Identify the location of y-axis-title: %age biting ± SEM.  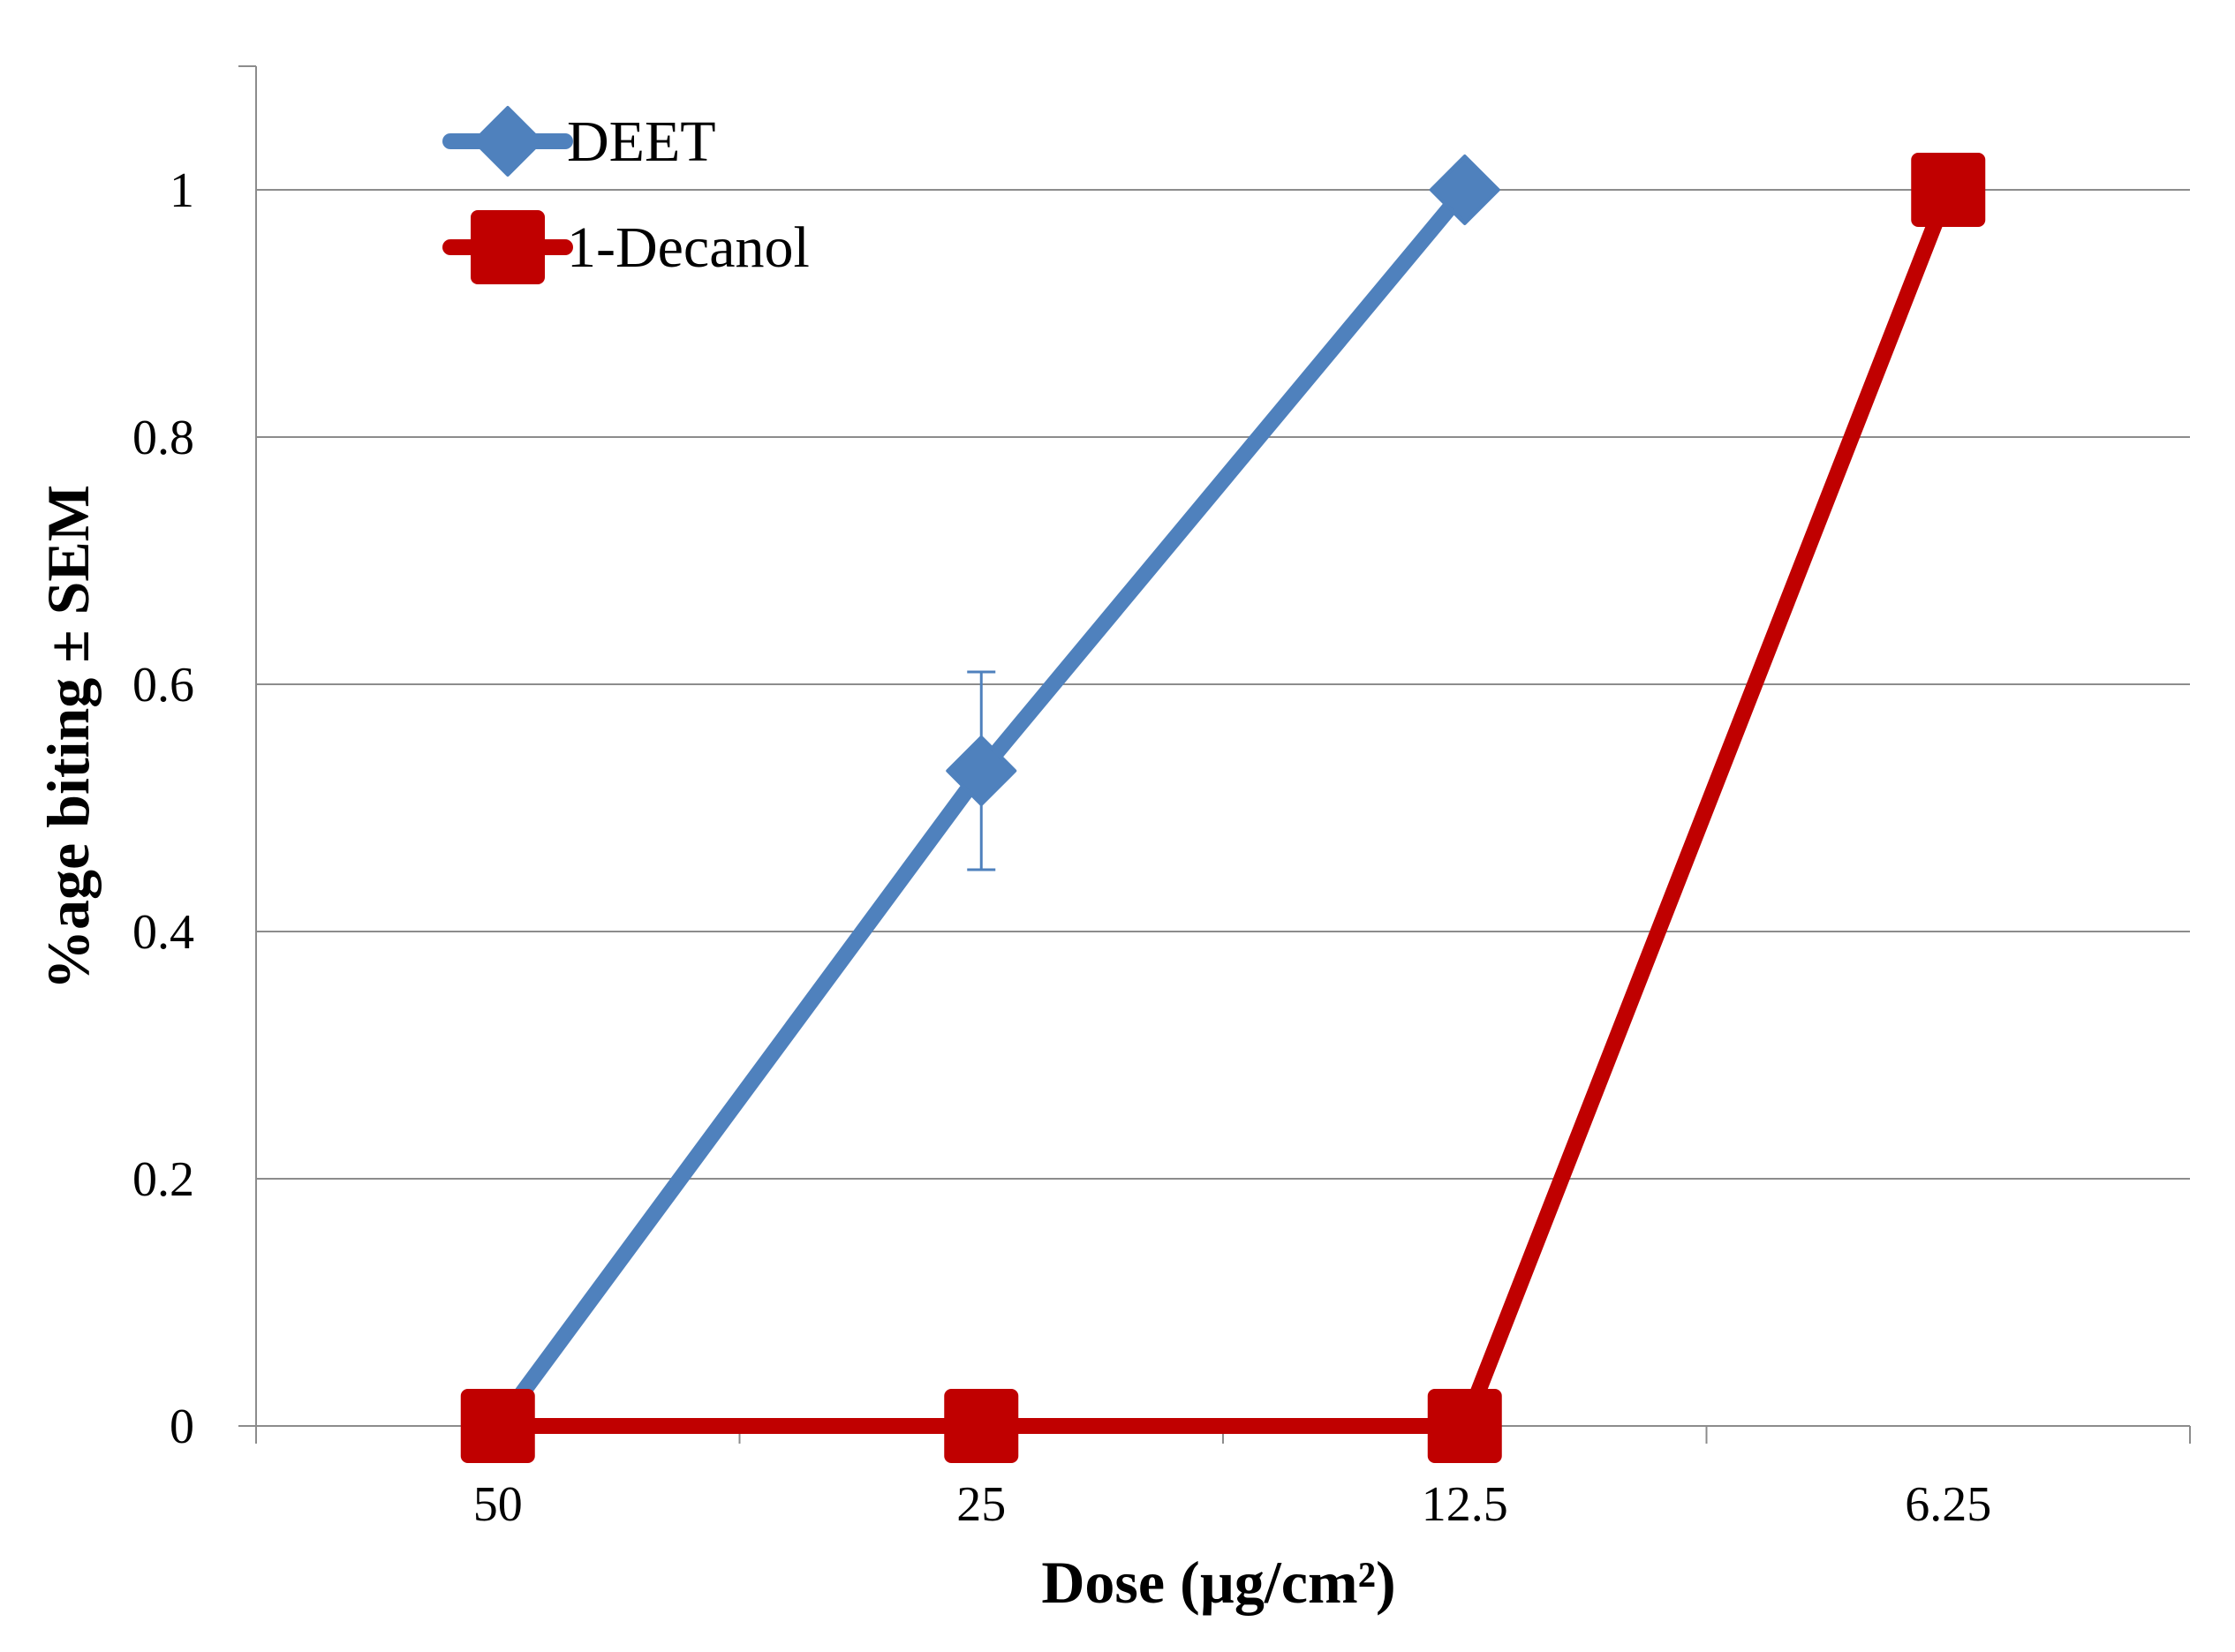
(68, 737).